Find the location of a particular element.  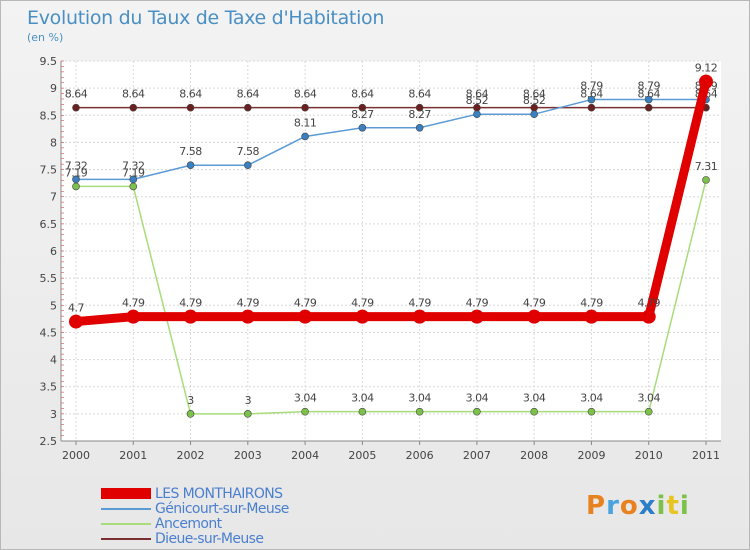

legend-item-les-monthairons: LES MONTHAIRONS is located at coordinates (195, 493).